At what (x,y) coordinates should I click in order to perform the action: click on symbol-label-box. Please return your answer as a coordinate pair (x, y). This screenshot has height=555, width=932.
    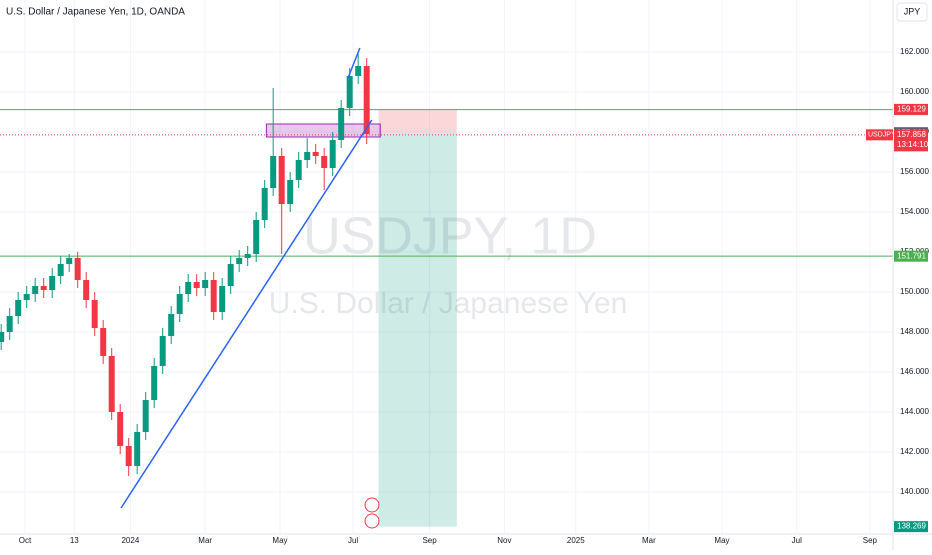
    Looking at the image, I should click on (879, 135).